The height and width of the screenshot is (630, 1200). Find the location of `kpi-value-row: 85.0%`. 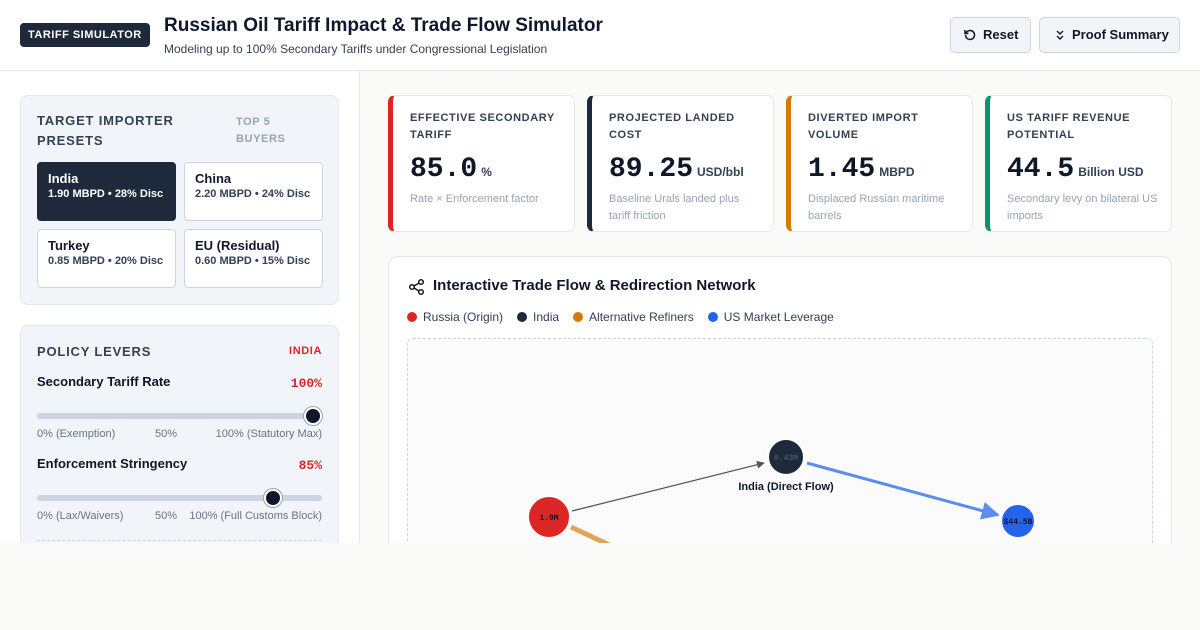

kpi-value-row: 85.0% is located at coordinates (486, 169).